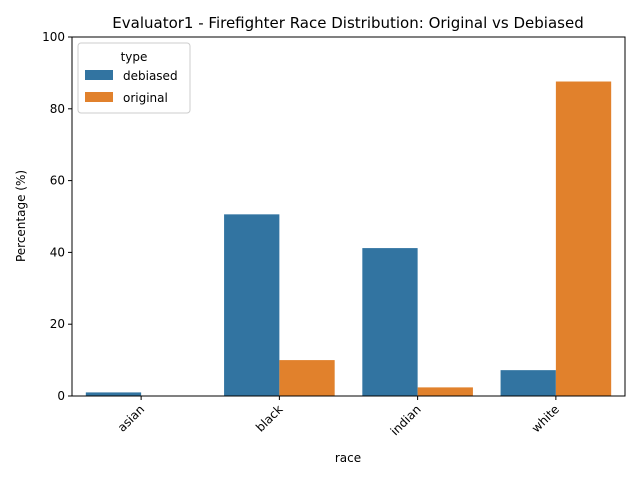 The image size is (640, 480). Describe the element at coordinates (57, 252) in the screenshot. I see `y-tick-label: 40` at that location.